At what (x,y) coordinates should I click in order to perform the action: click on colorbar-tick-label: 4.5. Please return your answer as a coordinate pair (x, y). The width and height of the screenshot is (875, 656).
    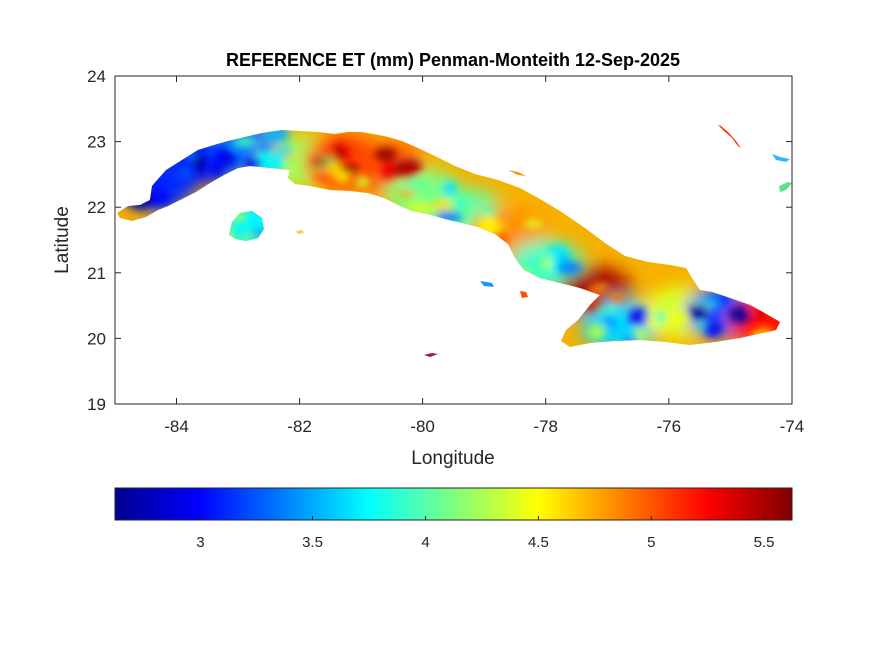
    Looking at the image, I should click on (538, 542).